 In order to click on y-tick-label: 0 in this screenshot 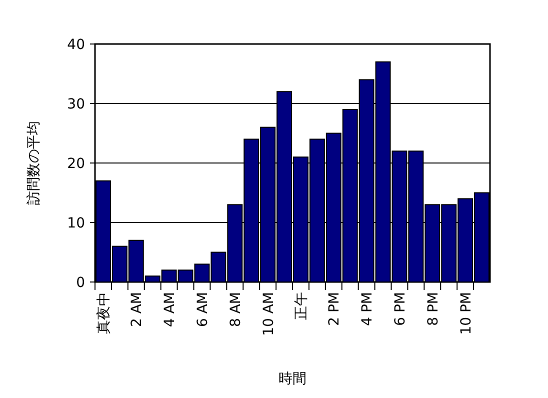, I will do `click(80, 283)`.